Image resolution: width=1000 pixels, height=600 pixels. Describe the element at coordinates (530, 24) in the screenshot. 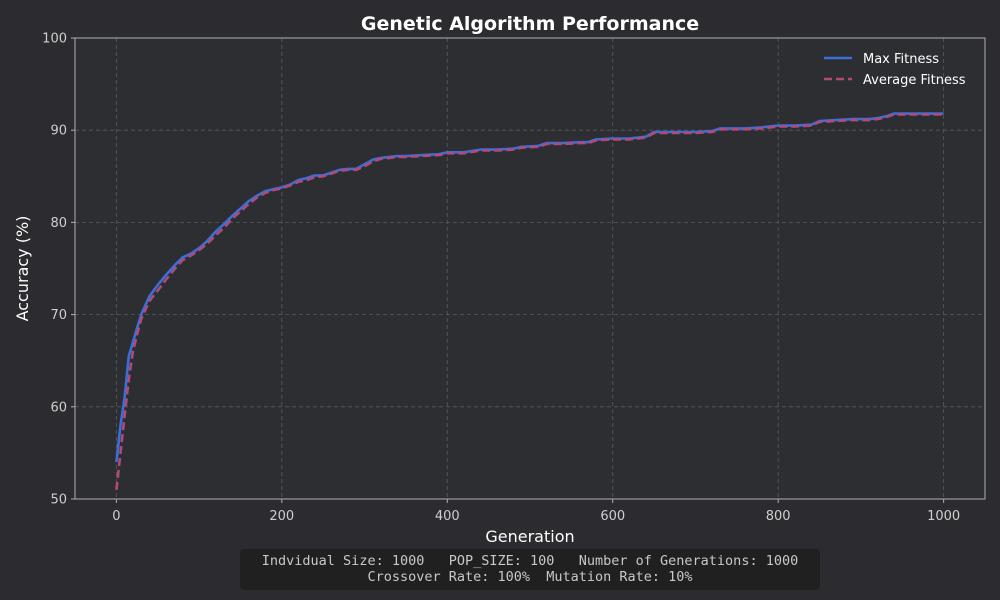

I see `chart-title: Genetic Algorithm Performance` at that location.